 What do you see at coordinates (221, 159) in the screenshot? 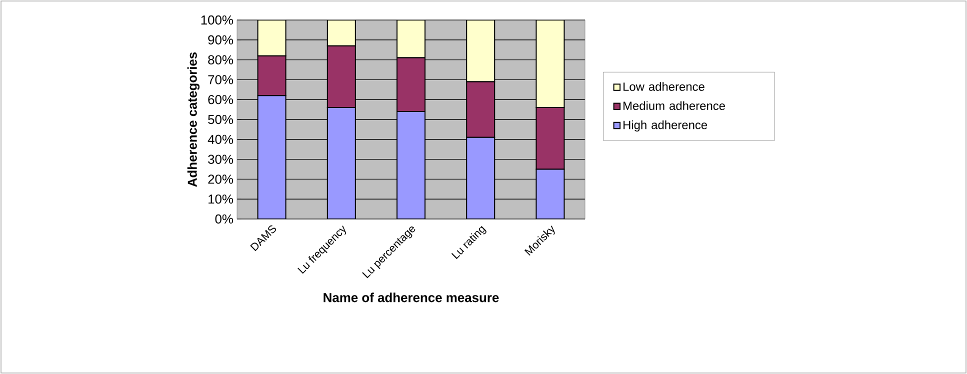
I see `y-tick-label: 30%` at bounding box center [221, 159].